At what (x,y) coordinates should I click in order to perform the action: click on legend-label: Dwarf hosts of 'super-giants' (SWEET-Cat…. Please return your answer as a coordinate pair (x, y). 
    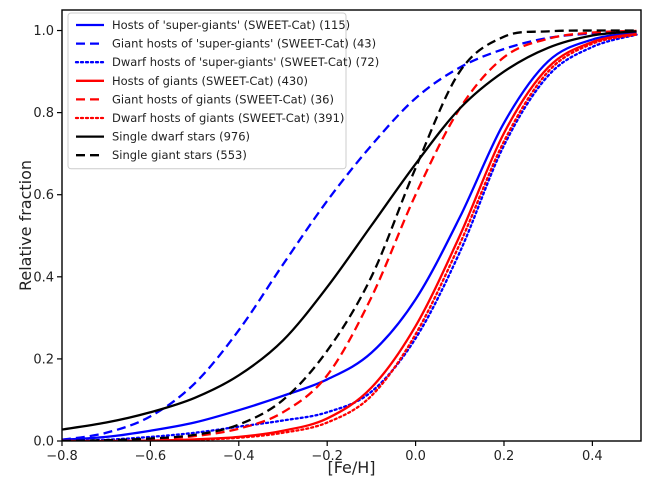
    Looking at the image, I should click on (245, 62).